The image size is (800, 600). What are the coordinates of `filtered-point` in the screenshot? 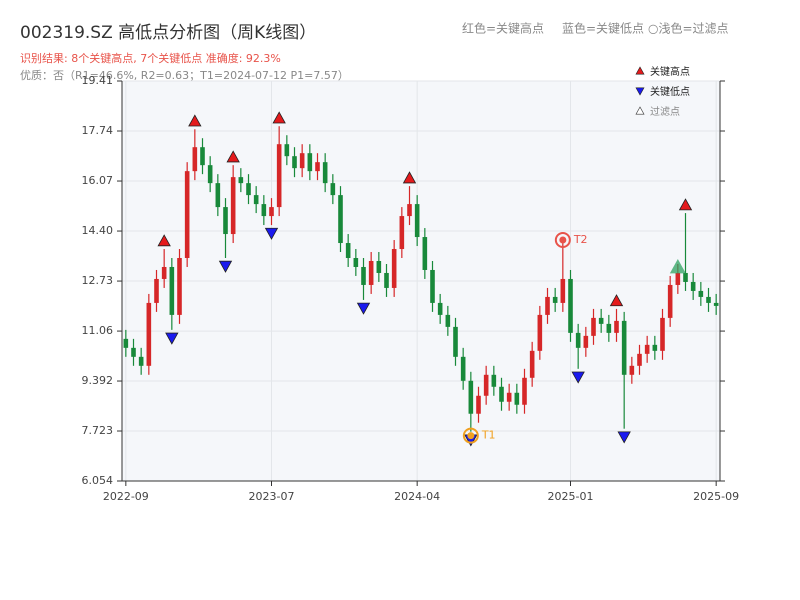 It's located at (677, 266).